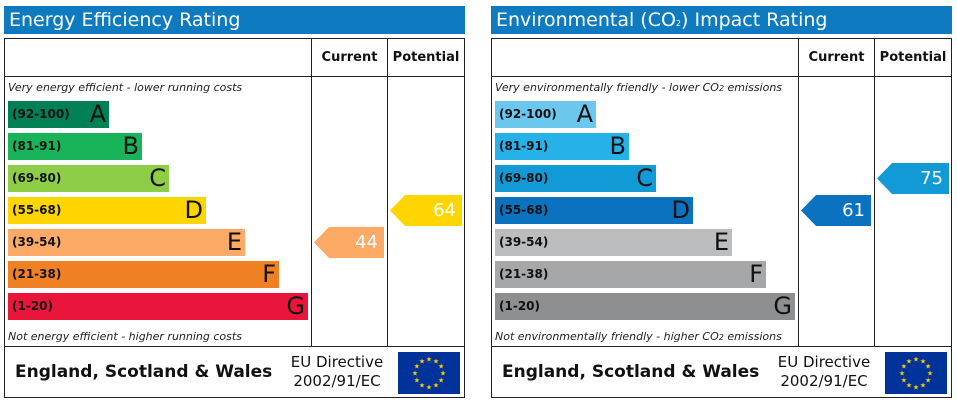 The height and width of the screenshot is (404, 957). I want to click on potential-rating-arrow: 75, so click(913, 178).